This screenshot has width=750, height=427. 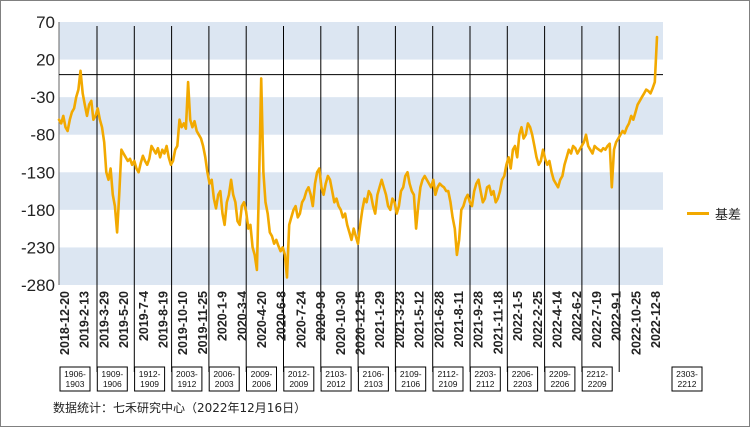 I want to click on contract-box-5: 2009-2006, so click(x=261, y=379).